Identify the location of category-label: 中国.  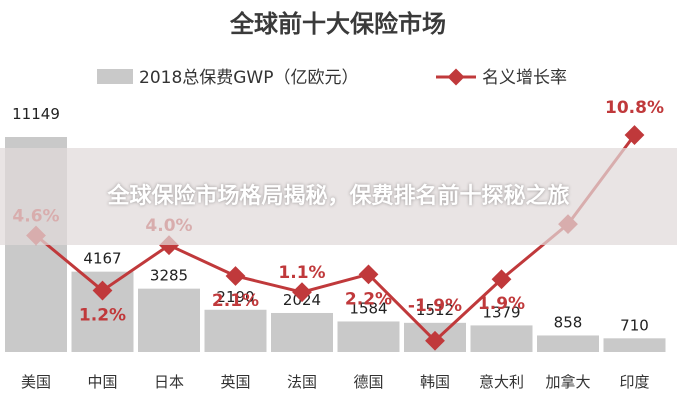
(102, 382).